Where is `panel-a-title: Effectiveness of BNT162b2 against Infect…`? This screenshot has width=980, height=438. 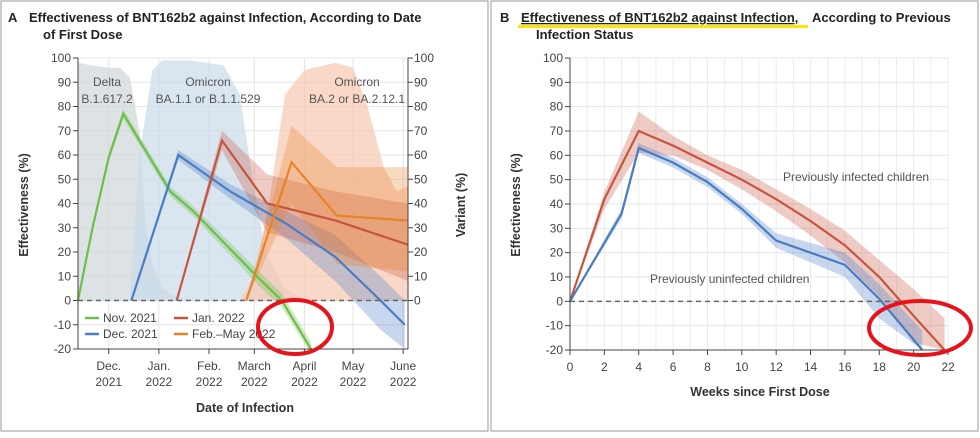
panel-a-title: Effectiveness of BNT162b2 against Infect… is located at coordinates (225, 17).